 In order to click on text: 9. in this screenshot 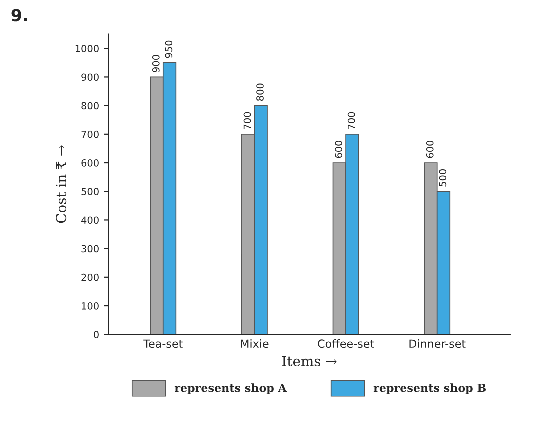, I will do `click(20, 15)`.